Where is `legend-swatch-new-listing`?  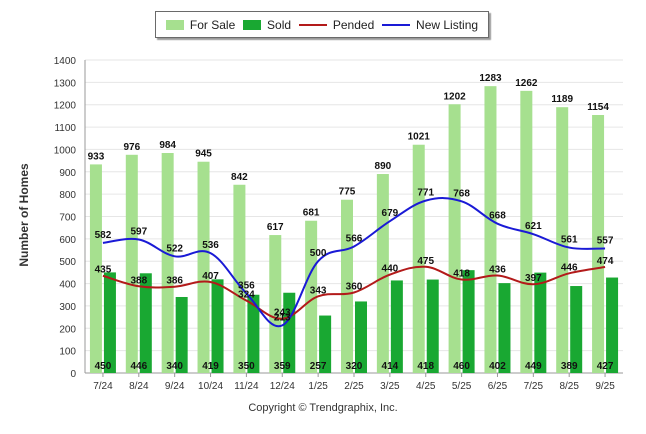
legend-swatch-new-listing is located at coordinates (396, 24).